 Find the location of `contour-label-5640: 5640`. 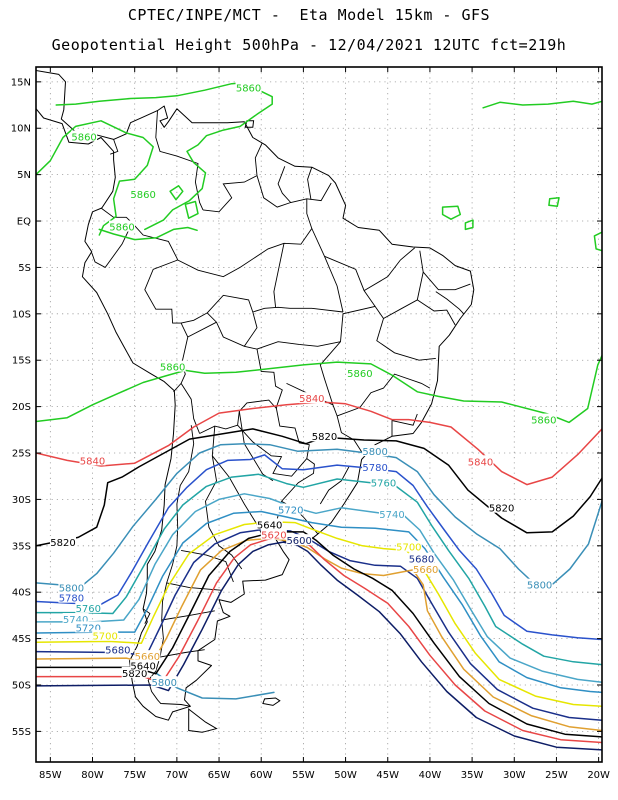

contour-label-5640: 5640 is located at coordinates (269, 525).